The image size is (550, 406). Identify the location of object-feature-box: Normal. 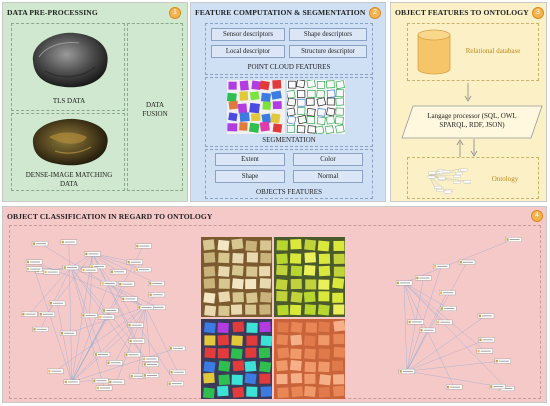
(328, 176).